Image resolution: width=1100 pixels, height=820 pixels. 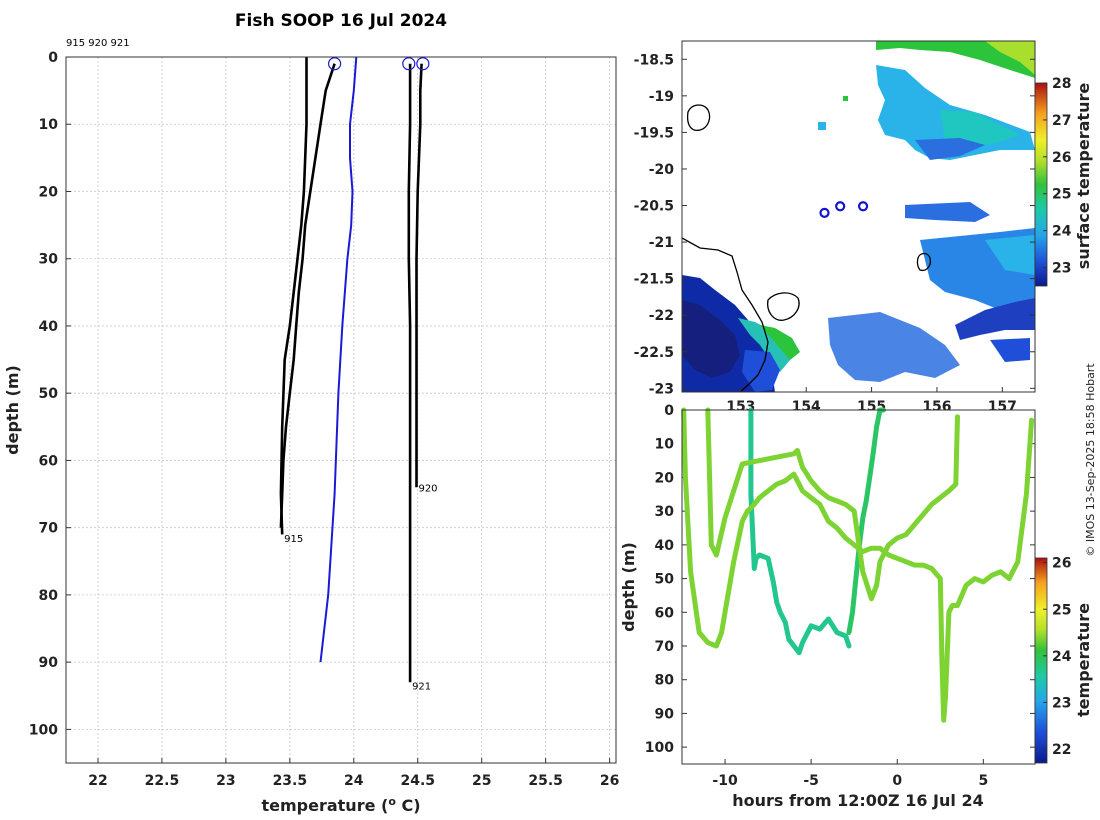 What do you see at coordinates (654, 207) in the screenshot?
I see `map-y-tick-label: -20.5` at bounding box center [654, 207].